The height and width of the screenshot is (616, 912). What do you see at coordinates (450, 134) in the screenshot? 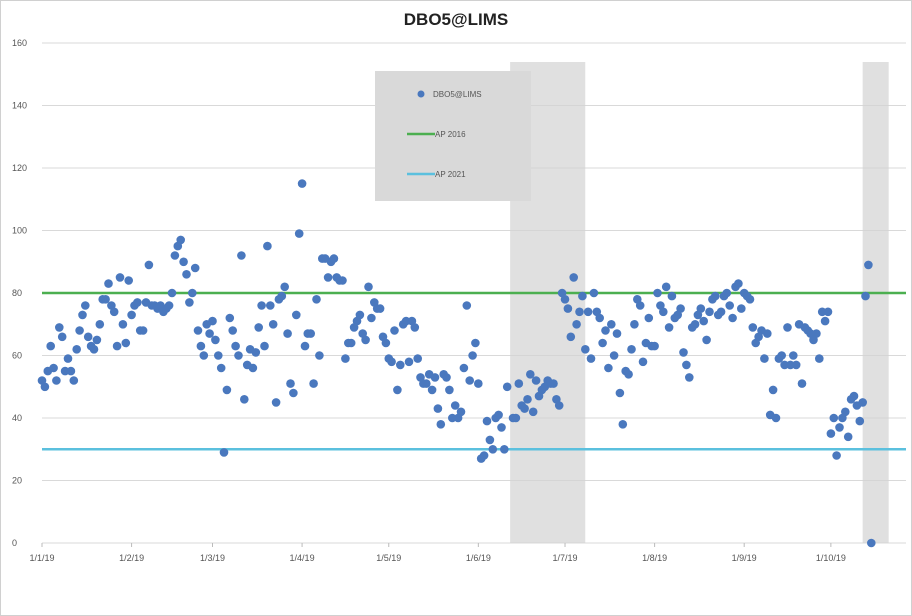
I see `legend-label: AP 2016` at bounding box center [450, 134].